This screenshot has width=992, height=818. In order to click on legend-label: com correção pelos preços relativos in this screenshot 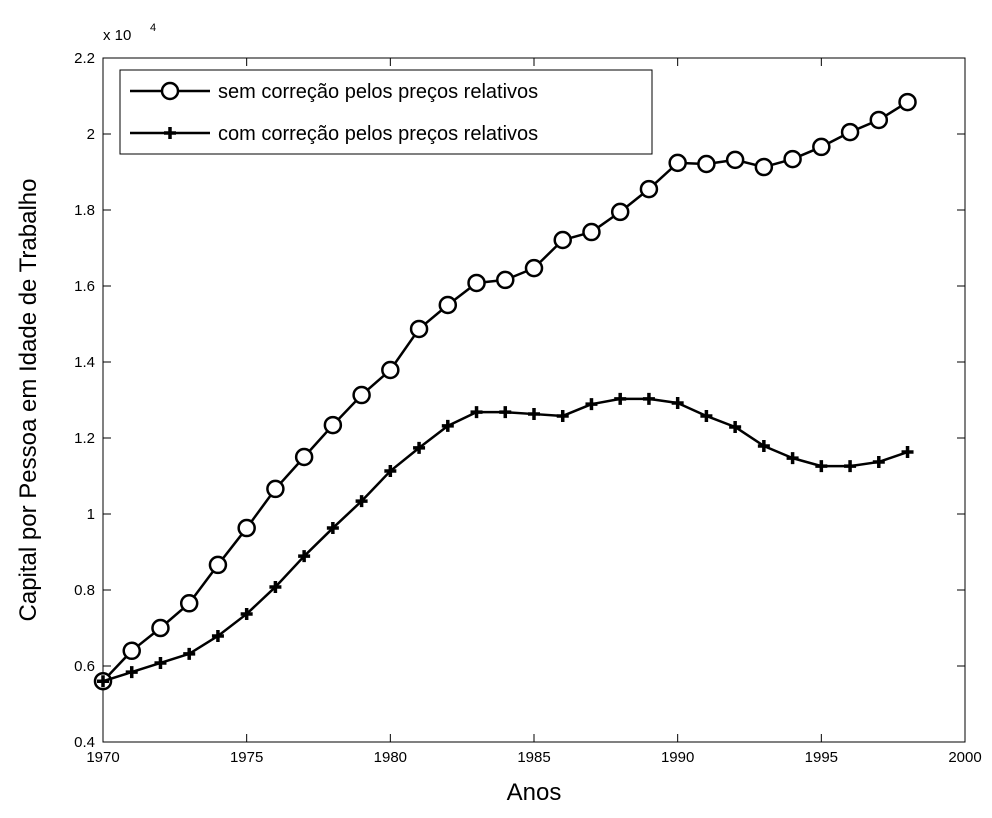, I will do `click(378, 134)`.